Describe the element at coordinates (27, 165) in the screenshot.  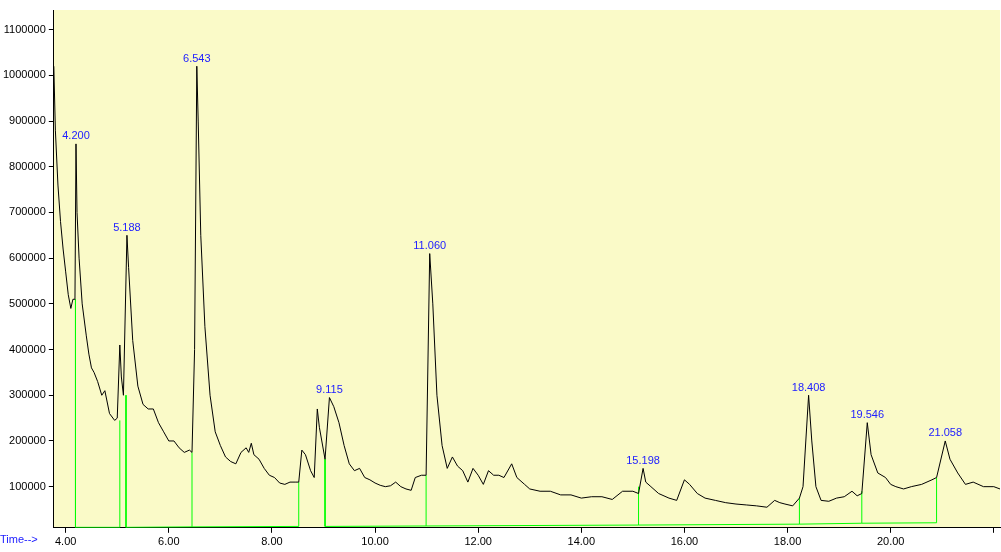
I see `y-tick-label: 800000` at that location.